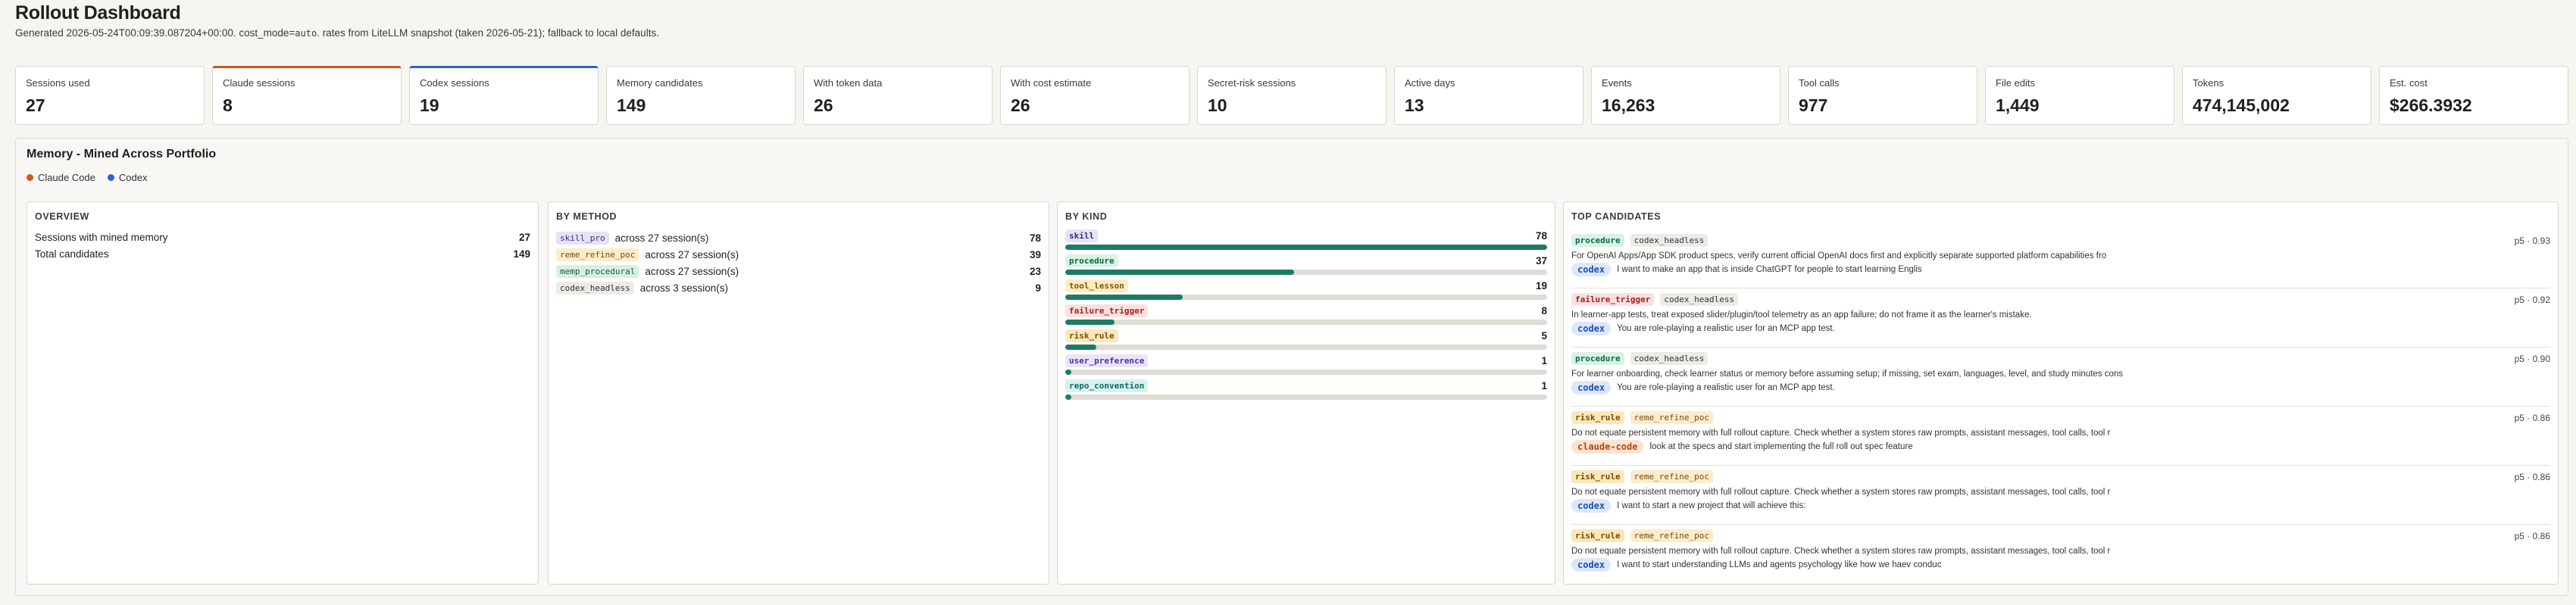 Image resolution: width=2576 pixels, height=605 pixels. I want to click on method-tag: codex_headless, so click(595, 288).